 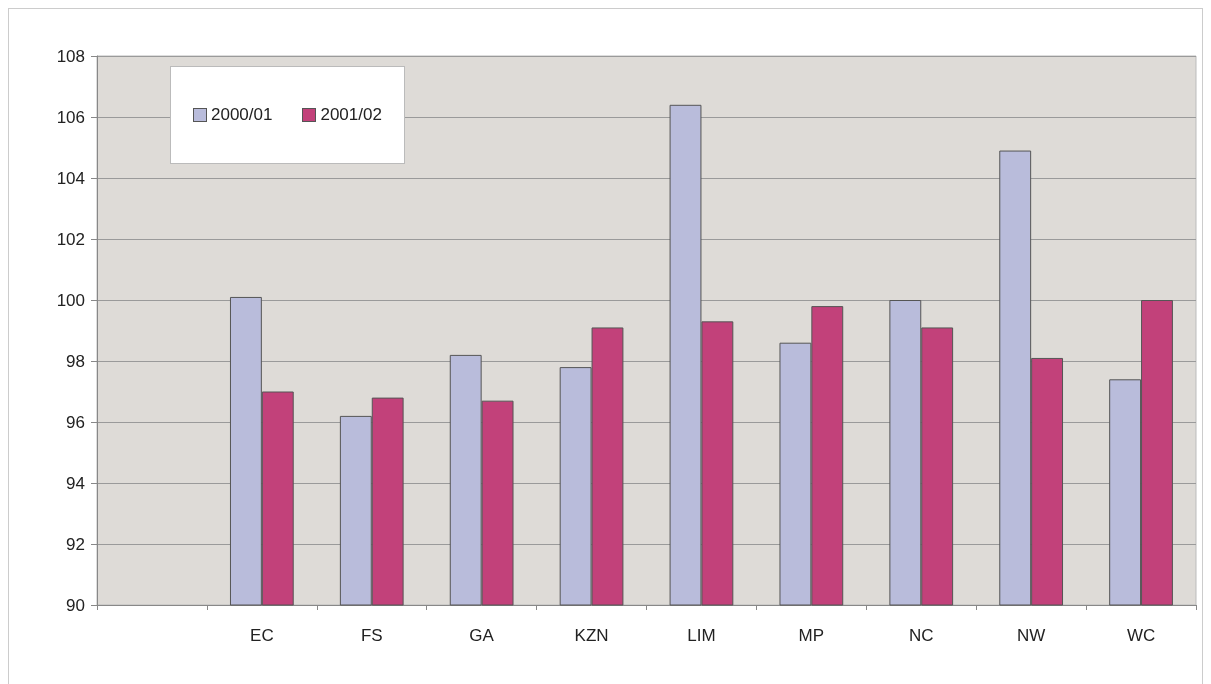 I want to click on x-tick-label: GA, so click(x=482, y=635).